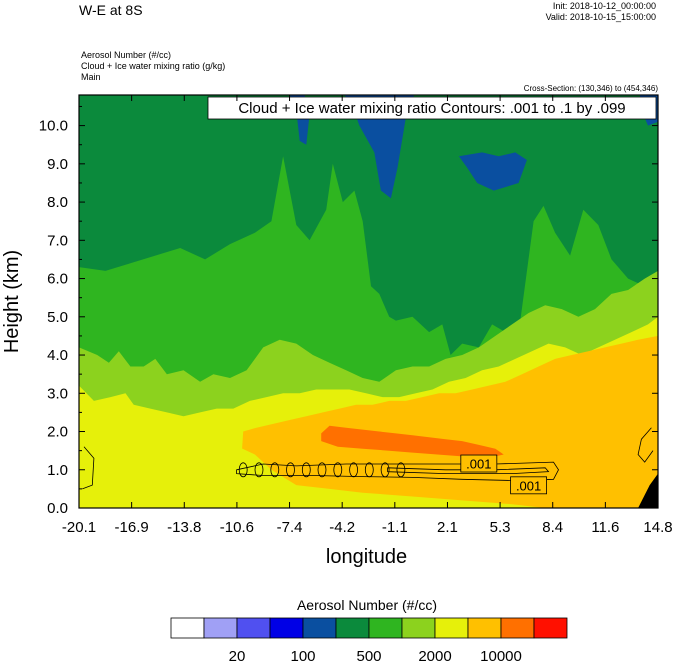 The width and height of the screenshot is (674, 667). Describe the element at coordinates (57, 240) in the screenshot. I see `y-tick-label: 7.0` at that location.